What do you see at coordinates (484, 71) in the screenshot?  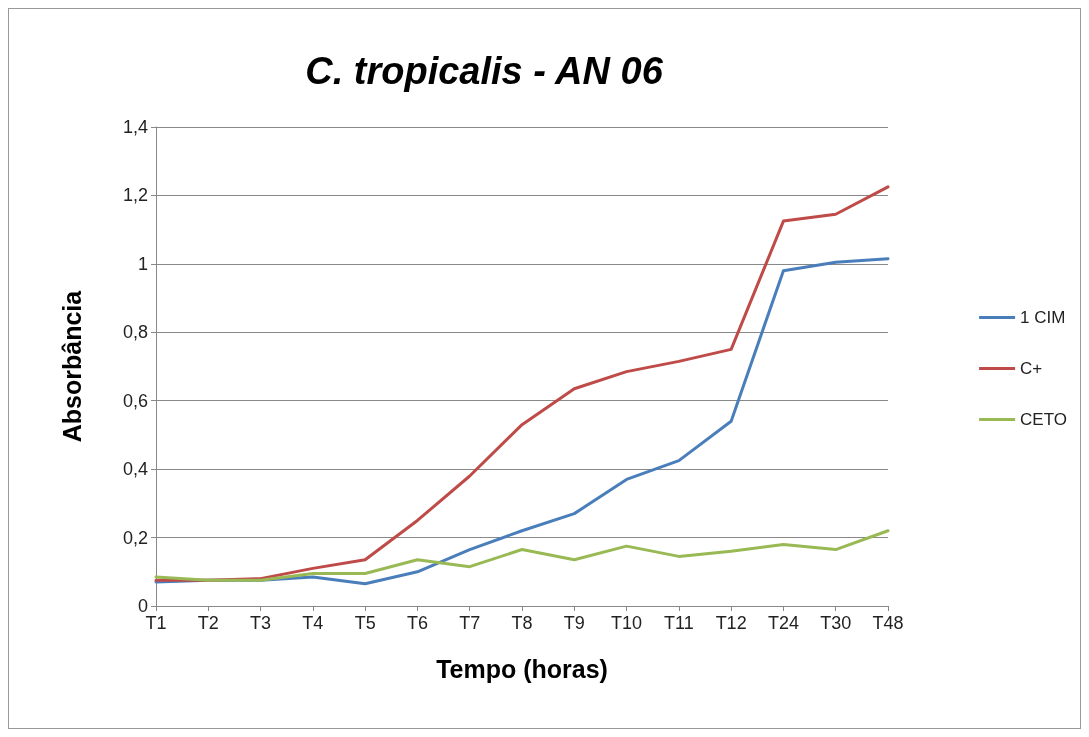 I see `chart-title: C. tropicalis - AN 06` at bounding box center [484, 71].